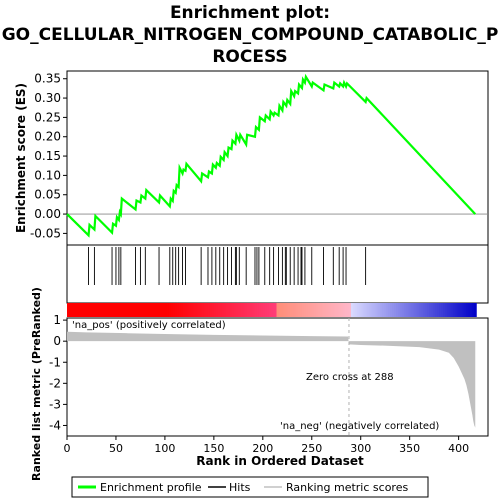 This screenshot has width=500, height=500. I want to click on x-tick-label: 200, so click(262, 448).